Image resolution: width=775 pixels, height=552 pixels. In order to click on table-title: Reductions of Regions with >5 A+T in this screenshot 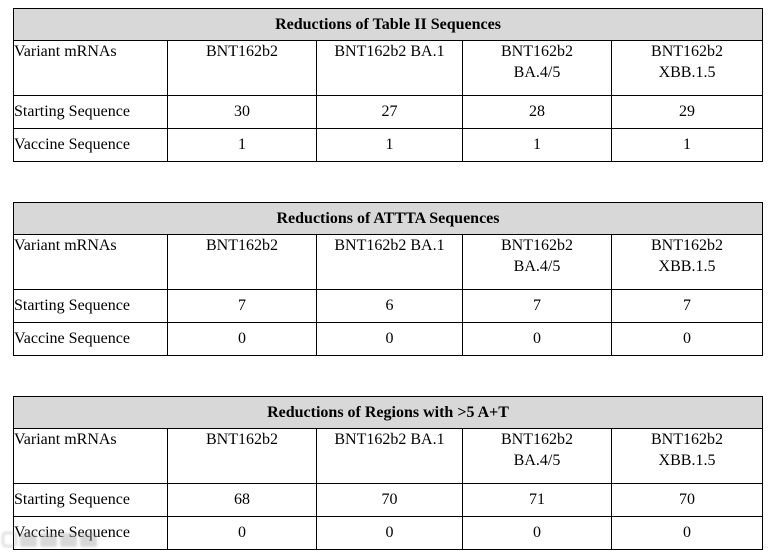, I will do `click(388, 412)`.